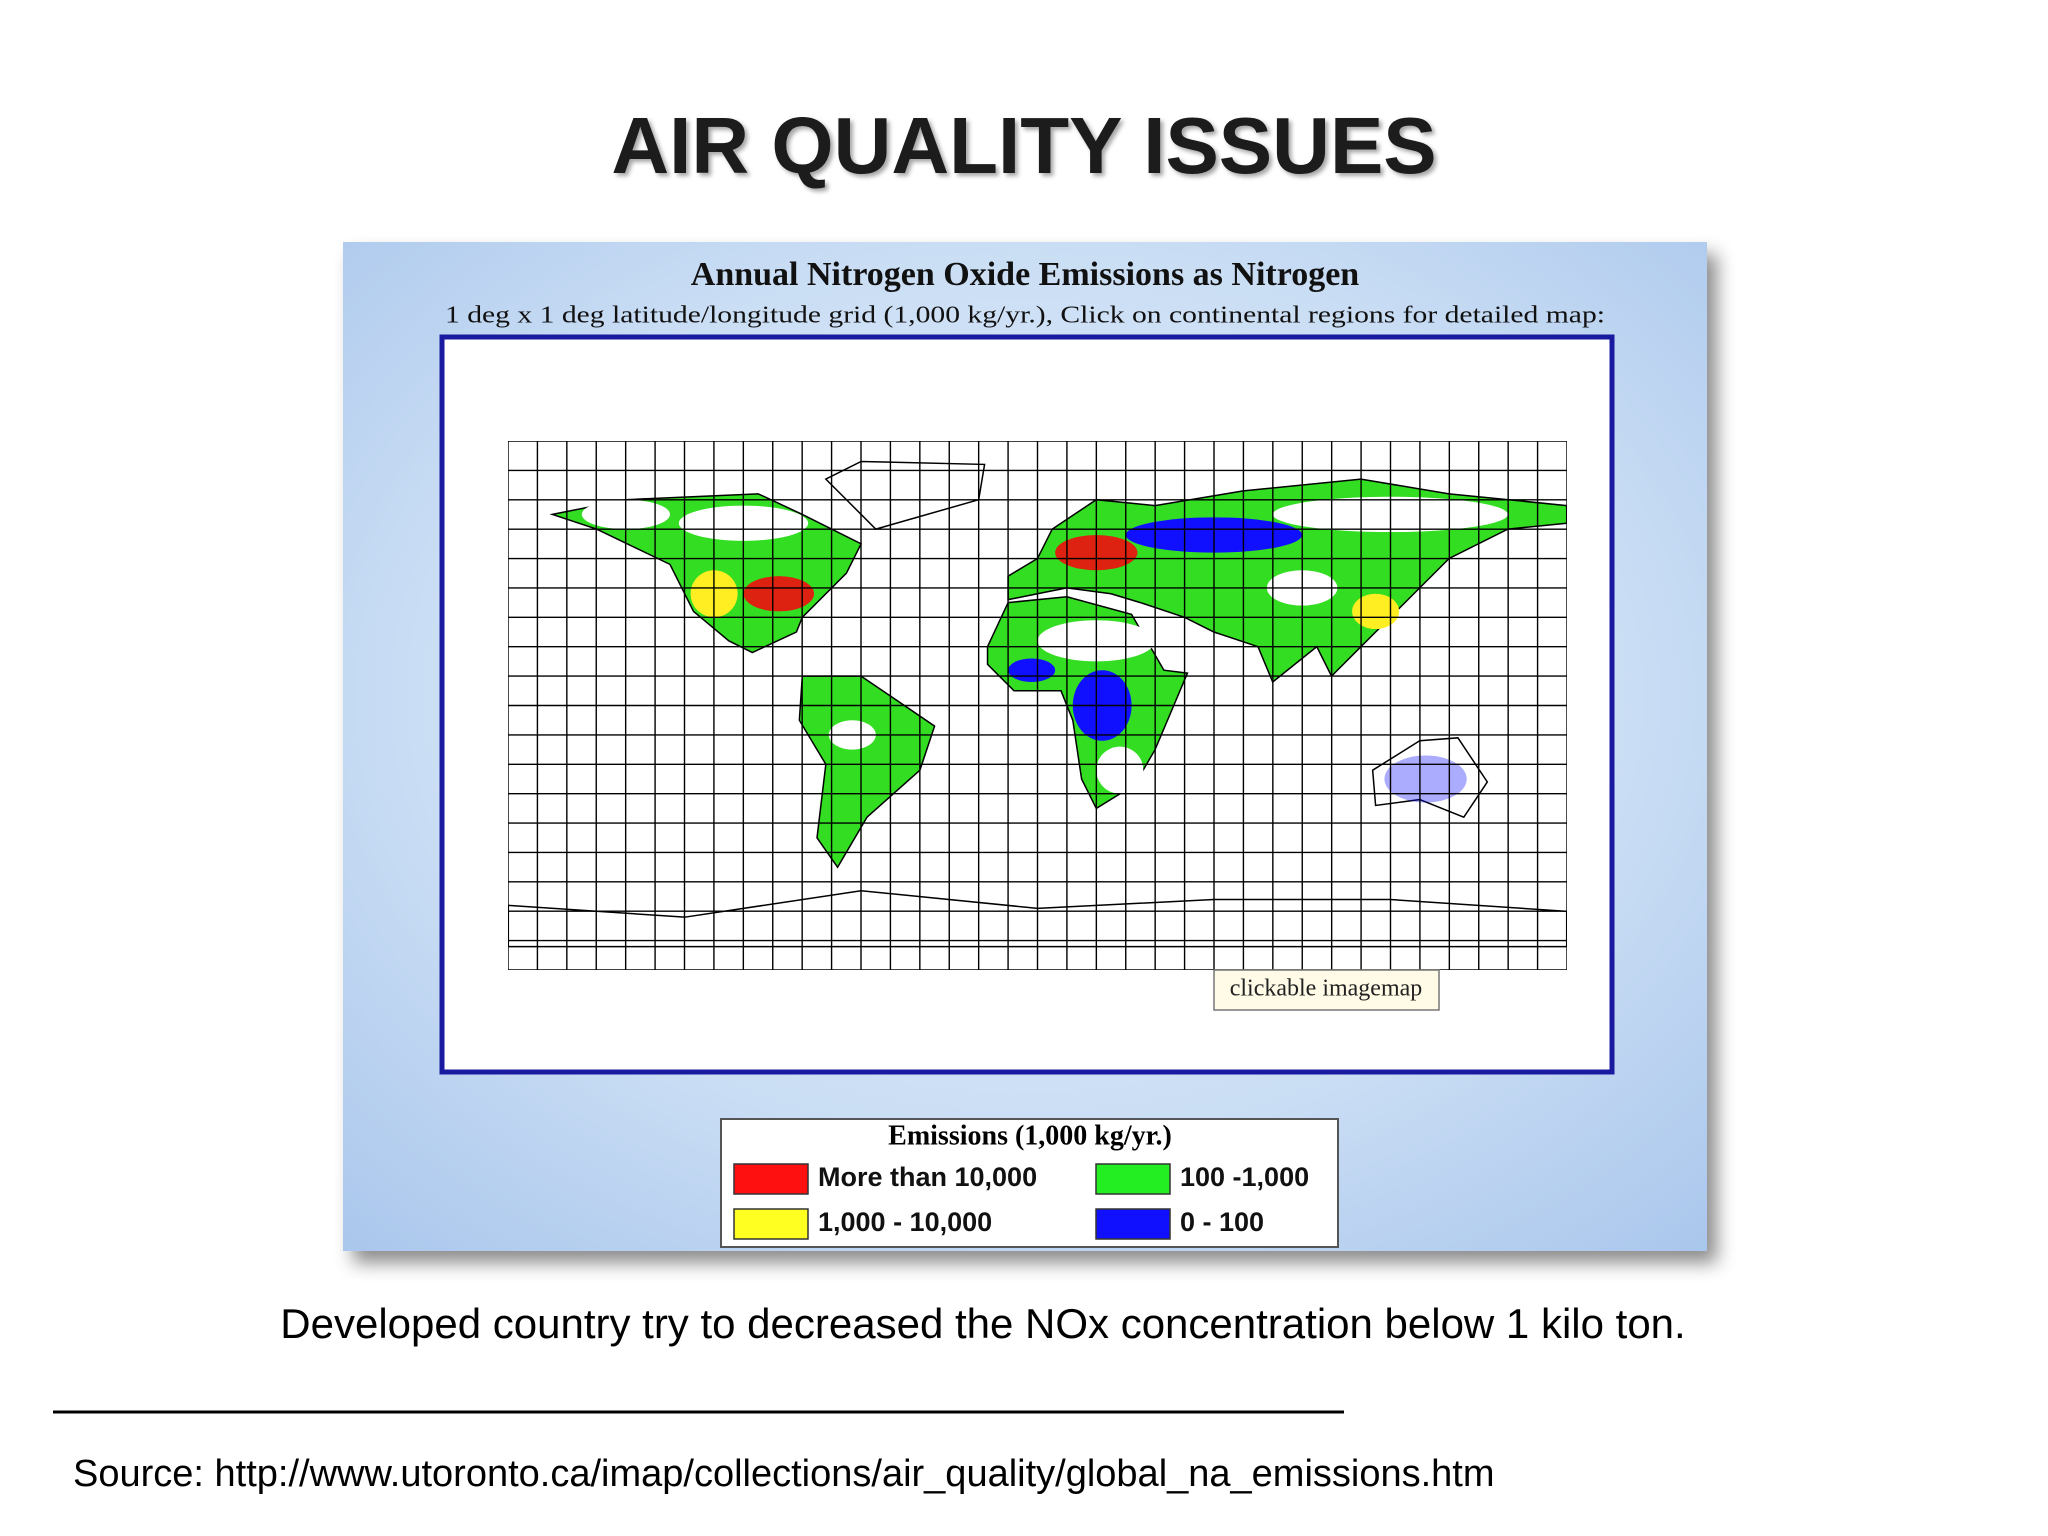 The image size is (2048, 1536). Describe the element at coordinates (905, 495) in the screenshot. I see `greenland` at that location.